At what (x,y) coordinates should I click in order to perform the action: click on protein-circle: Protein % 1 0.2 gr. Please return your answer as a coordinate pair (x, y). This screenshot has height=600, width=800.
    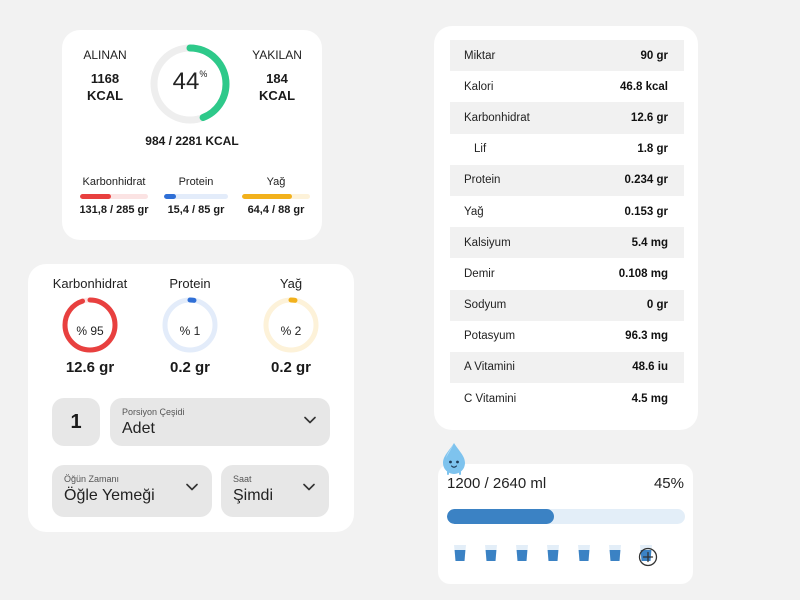
    Looking at the image, I should click on (190, 326).